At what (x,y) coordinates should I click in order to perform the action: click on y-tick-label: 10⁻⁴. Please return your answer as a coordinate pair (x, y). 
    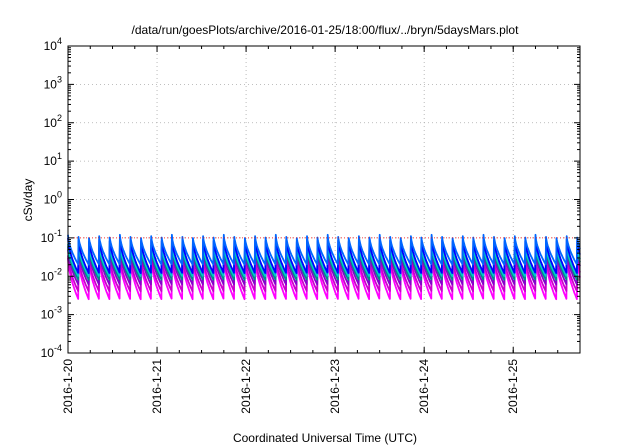
    Looking at the image, I should click on (51, 351).